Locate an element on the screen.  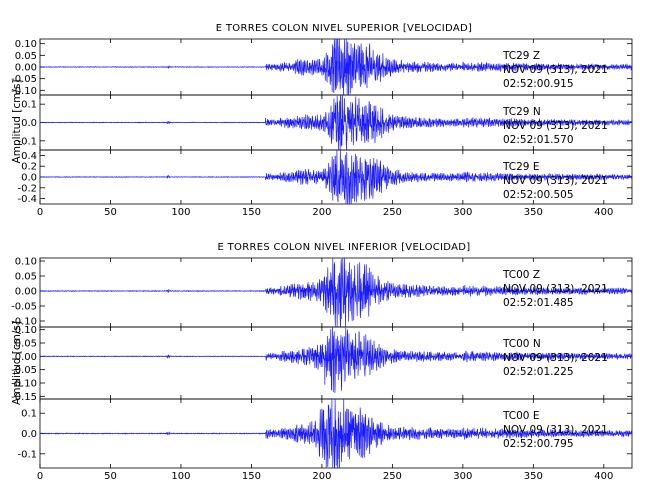
start-time-label: 02:52:00.915 is located at coordinates (538, 84).